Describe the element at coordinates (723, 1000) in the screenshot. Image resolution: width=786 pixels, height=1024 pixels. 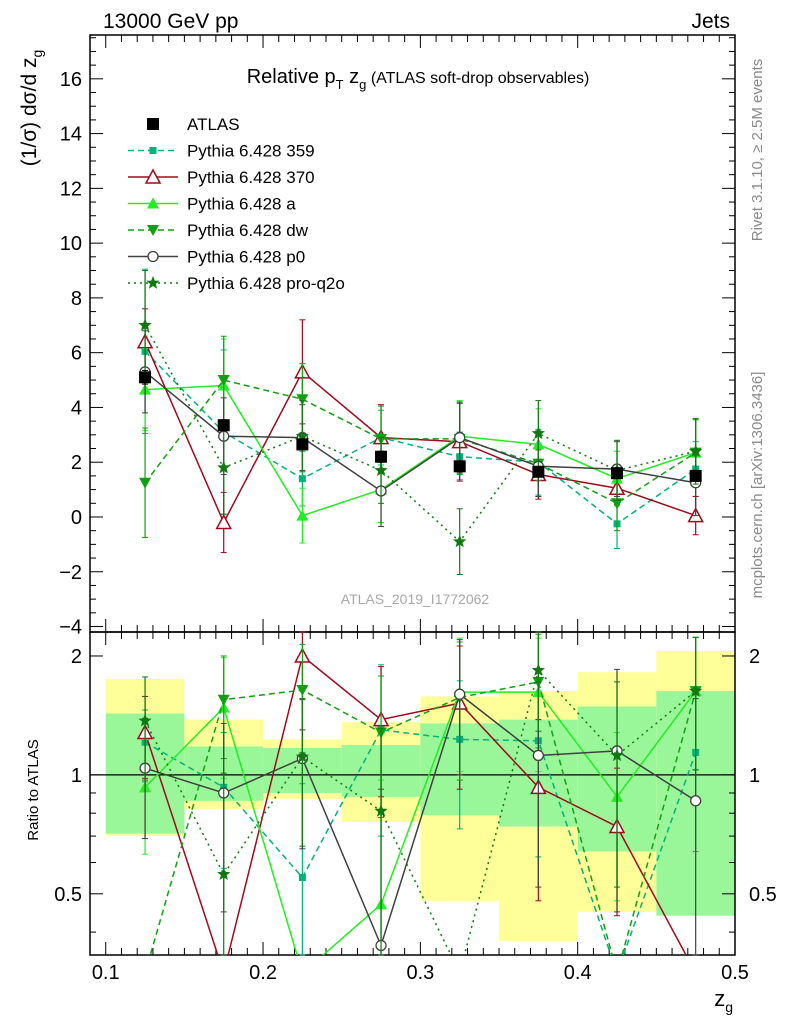
I see `x-axis-label: zg` at that location.